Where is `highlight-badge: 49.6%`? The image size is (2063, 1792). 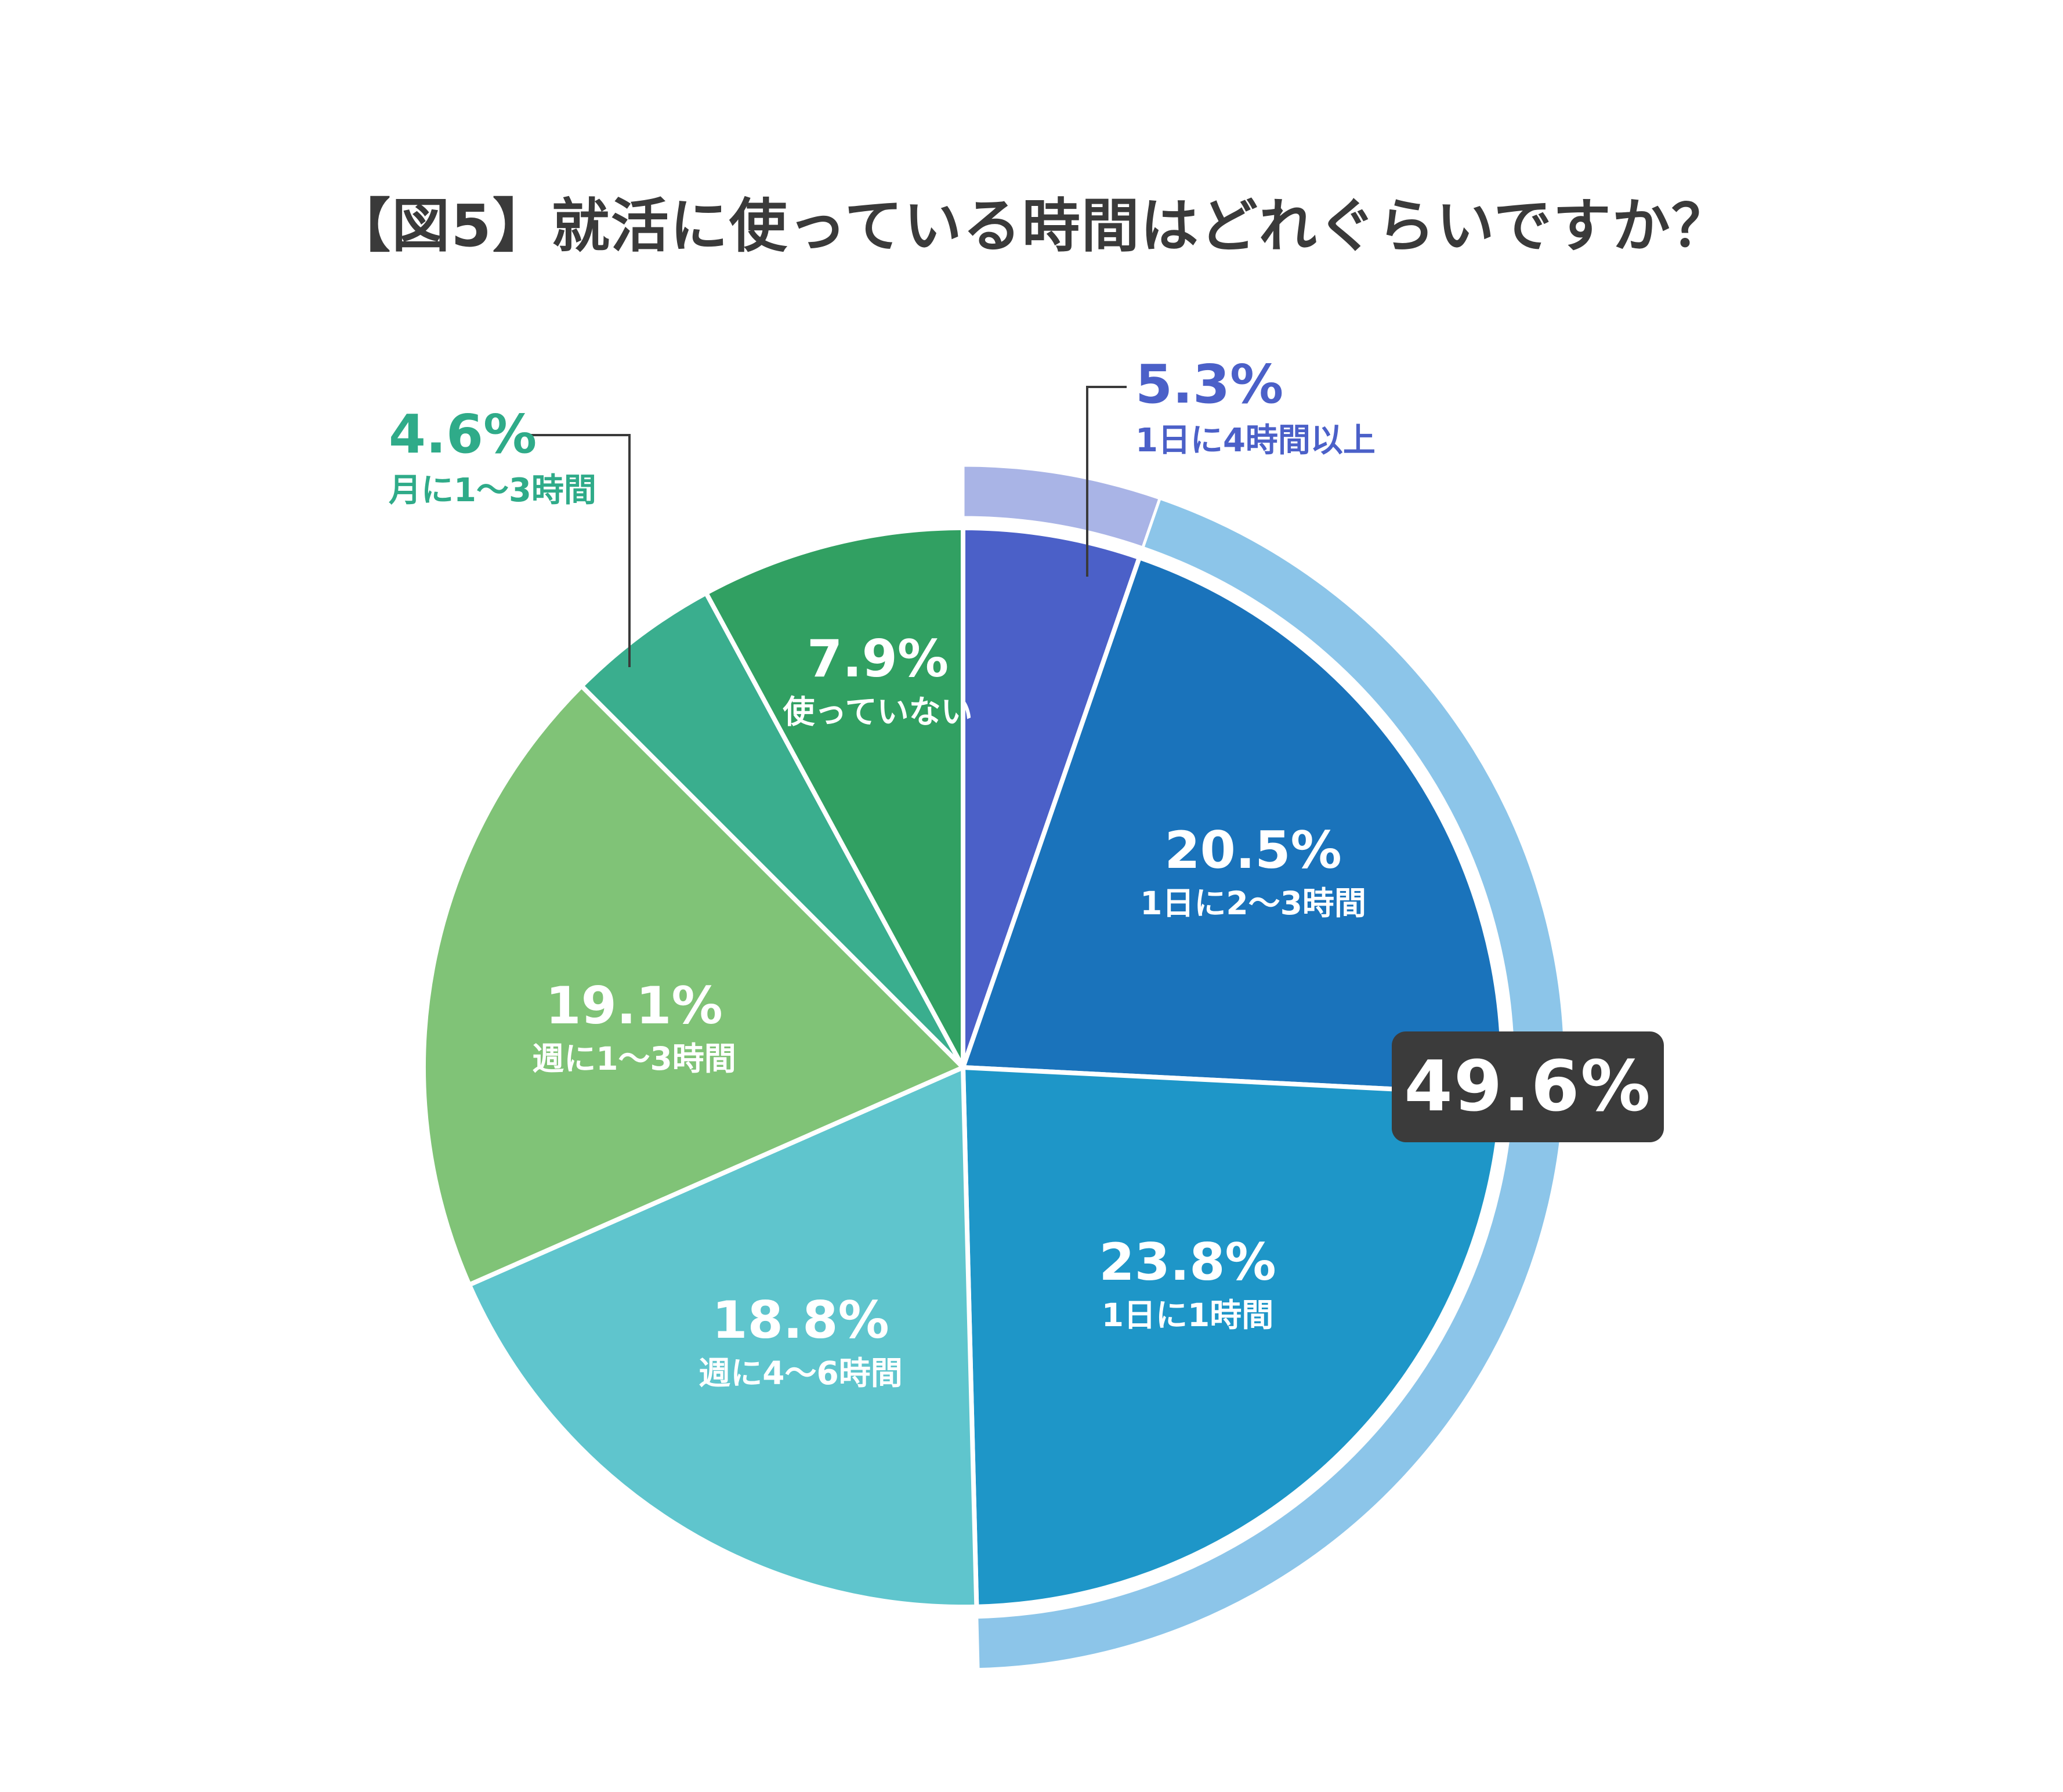
highlight-badge: 49.6% is located at coordinates (1528, 1086).